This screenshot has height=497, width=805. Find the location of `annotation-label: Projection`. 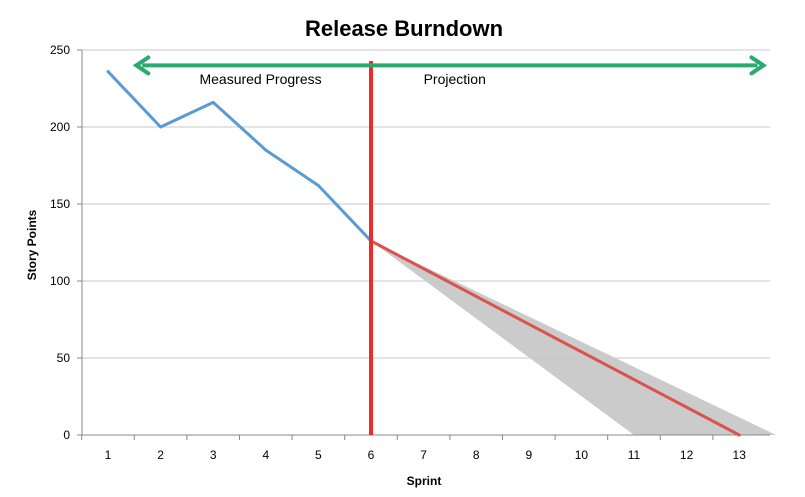

annotation-label: Projection is located at coordinates (455, 79).